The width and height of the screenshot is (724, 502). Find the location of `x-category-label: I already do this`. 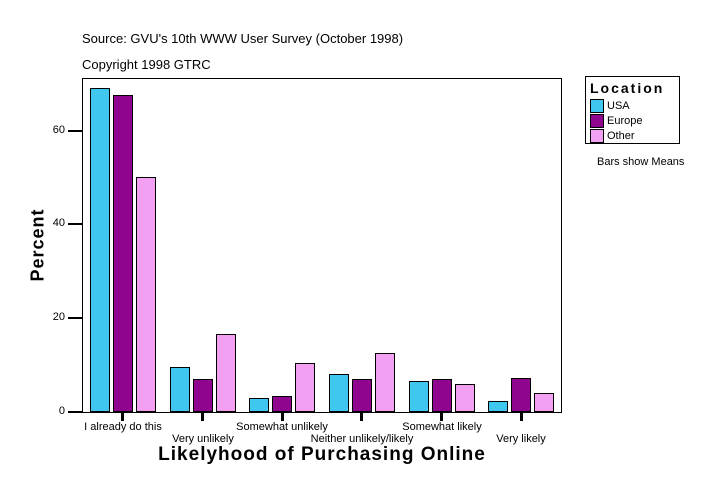

x-category-label: I already do this is located at coordinates (123, 427).